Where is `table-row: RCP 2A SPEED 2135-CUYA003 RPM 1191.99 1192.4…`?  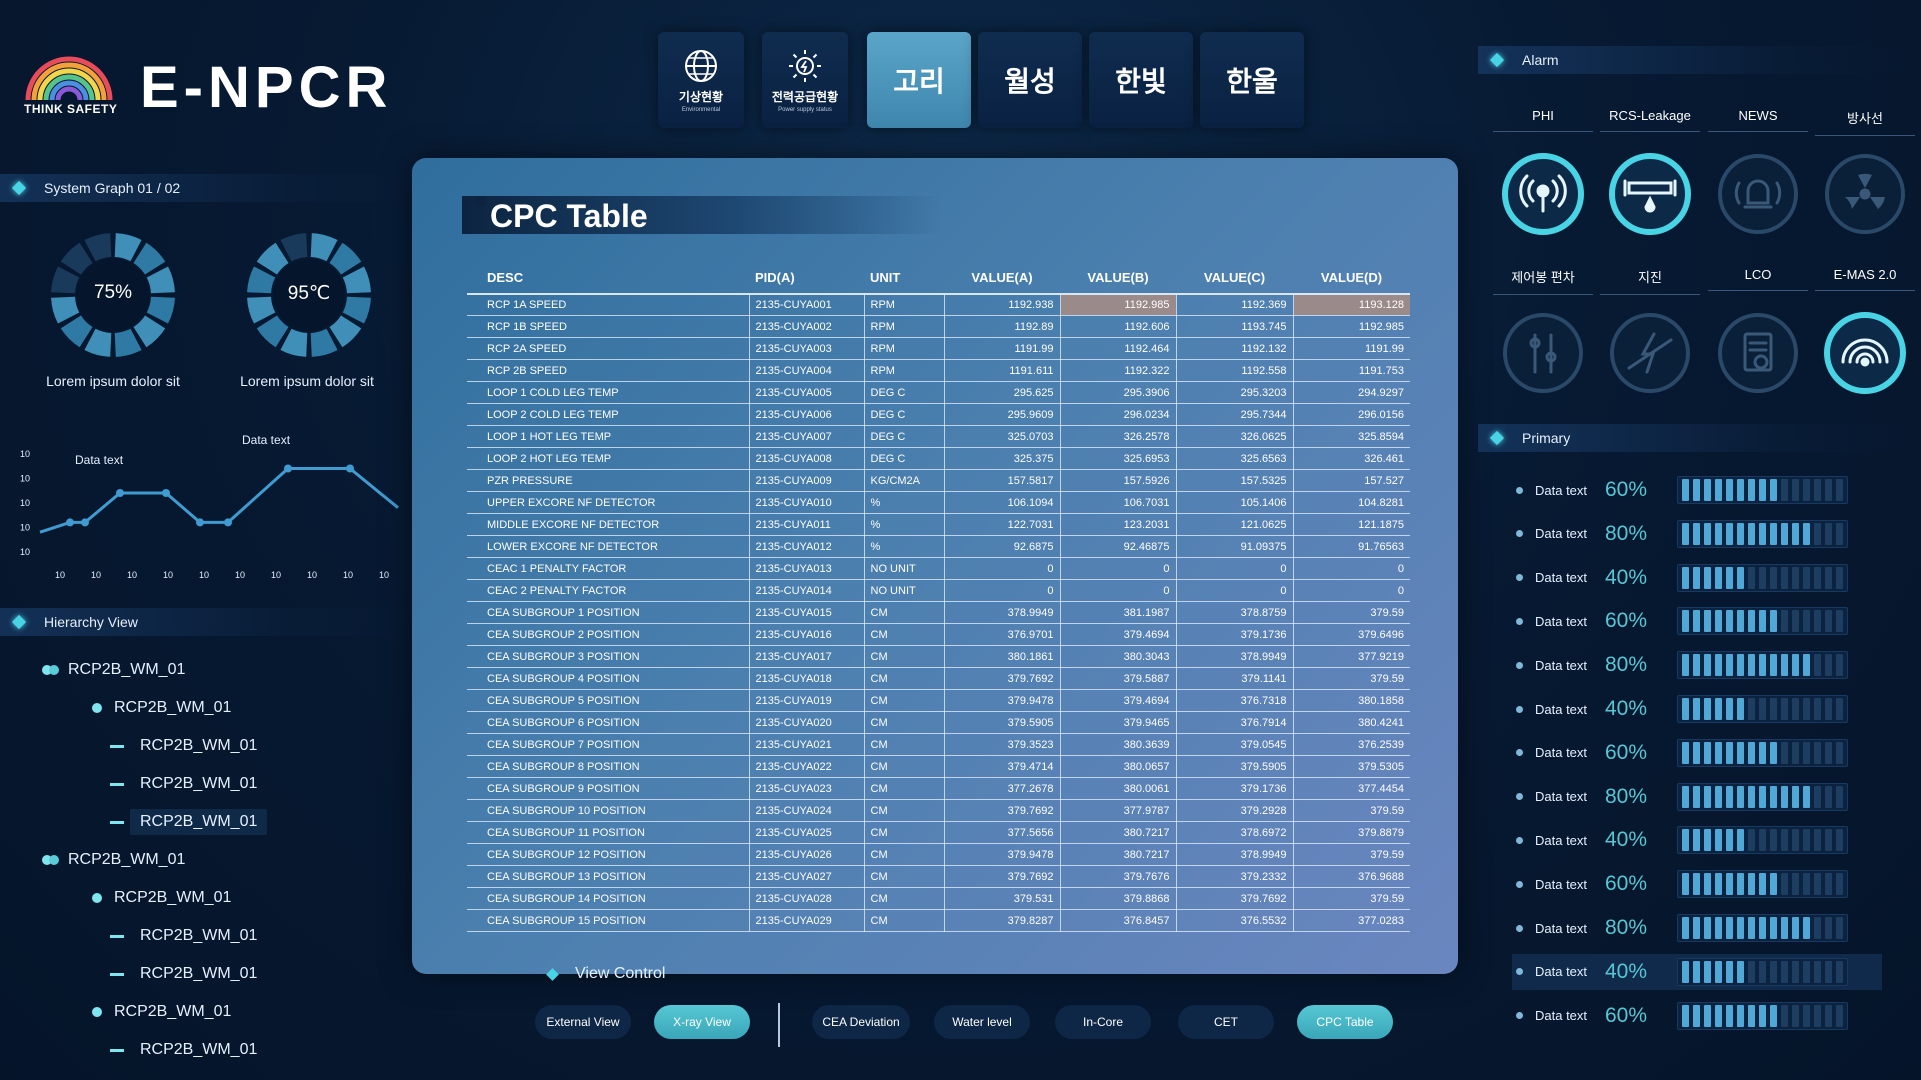 table-row: RCP 2A SPEED 2135-CUYA003 RPM 1191.99 1192.4… is located at coordinates (938, 349).